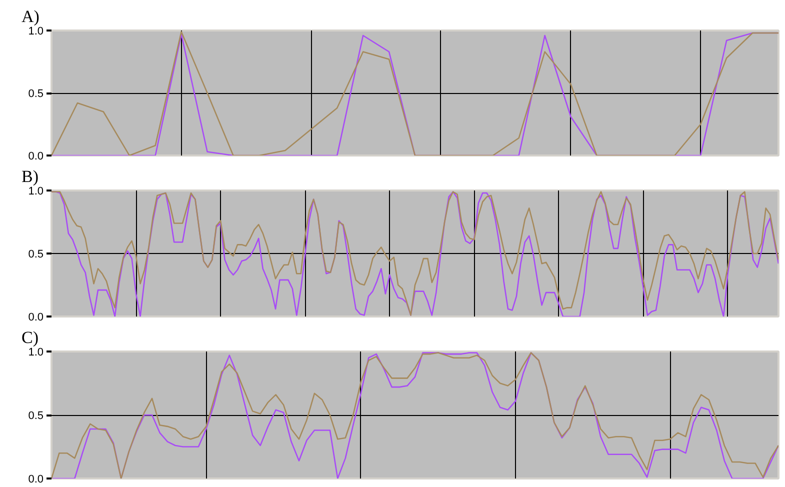 The width and height of the screenshot is (785, 487). What do you see at coordinates (30, 176) in the screenshot?
I see `chart-title: B)` at bounding box center [30, 176].